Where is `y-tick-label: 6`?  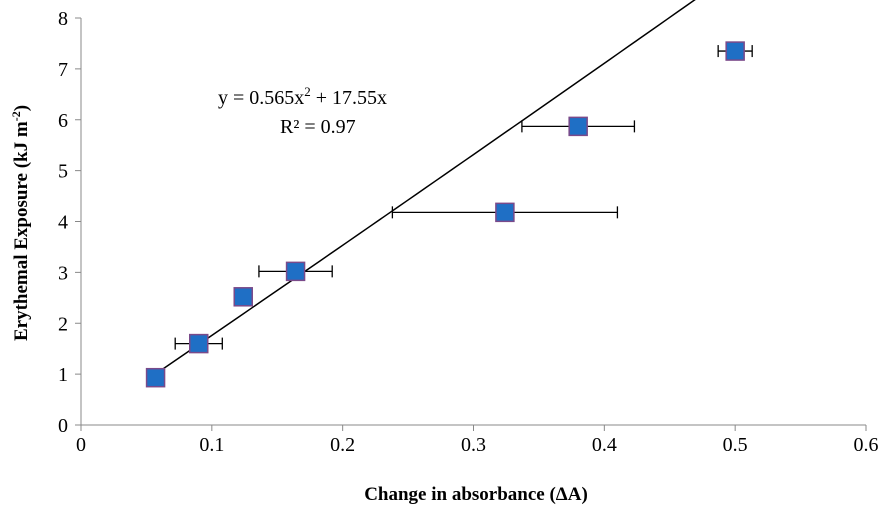 y-tick-label: 6 is located at coordinates (63, 121).